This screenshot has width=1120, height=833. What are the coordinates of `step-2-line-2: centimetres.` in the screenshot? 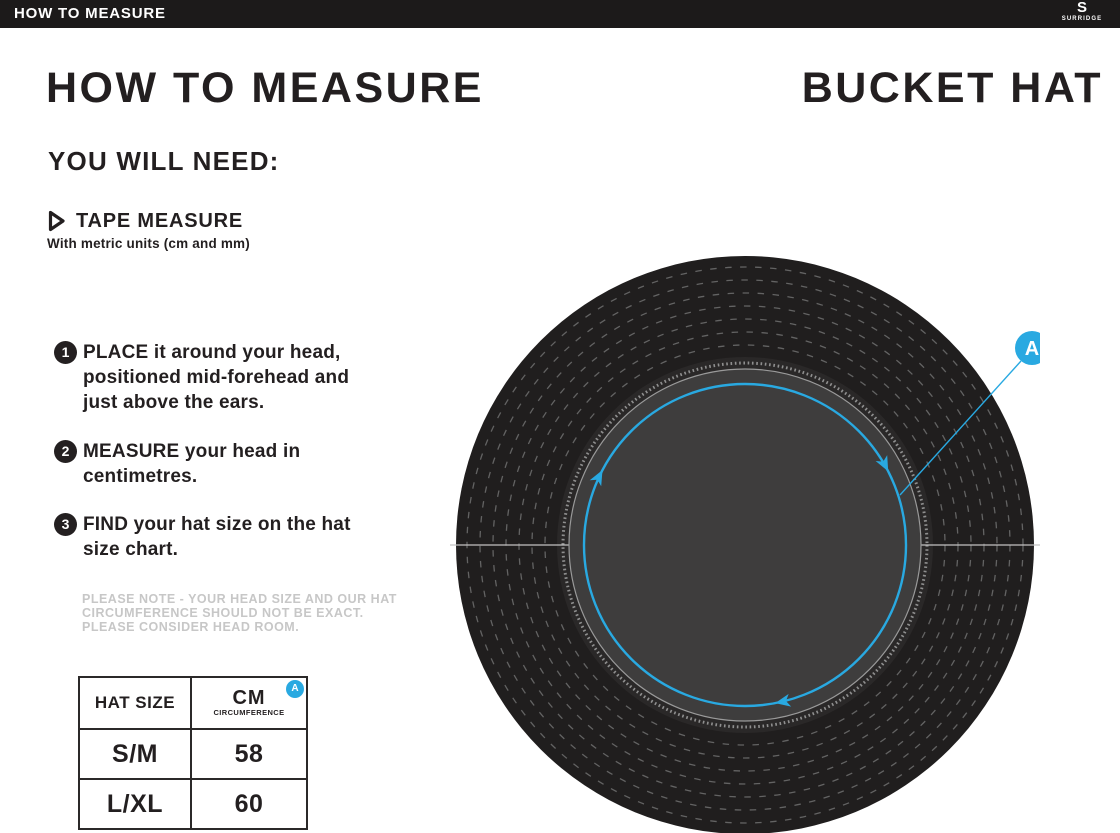 It's located at (140, 476).